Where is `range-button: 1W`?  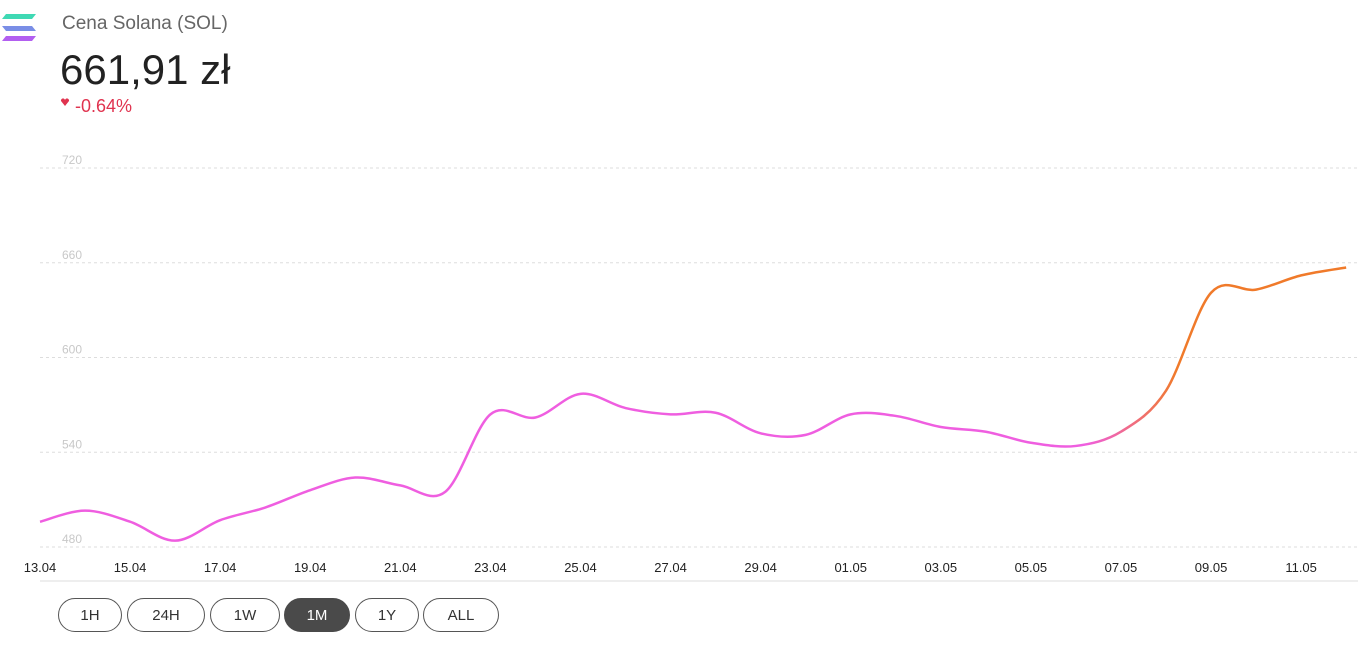 range-button: 1W is located at coordinates (245, 615).